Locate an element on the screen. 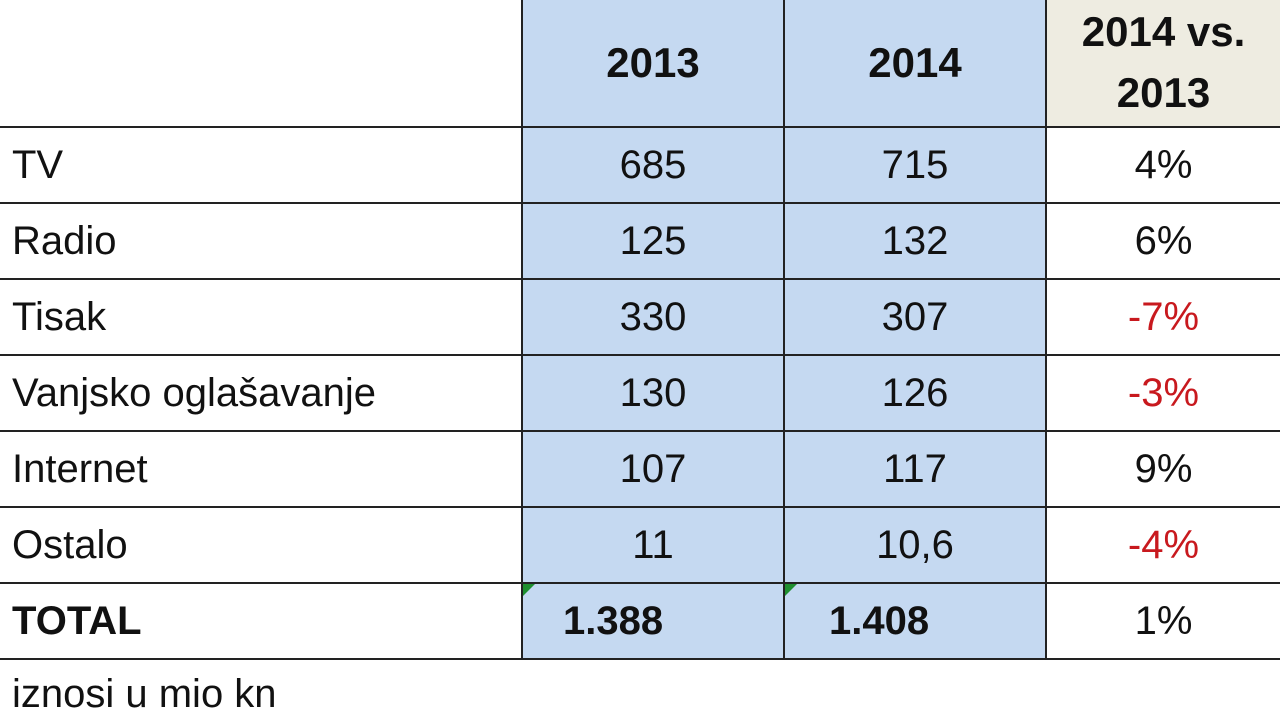  table-cell: 715 is located at coordinates (915, 165).